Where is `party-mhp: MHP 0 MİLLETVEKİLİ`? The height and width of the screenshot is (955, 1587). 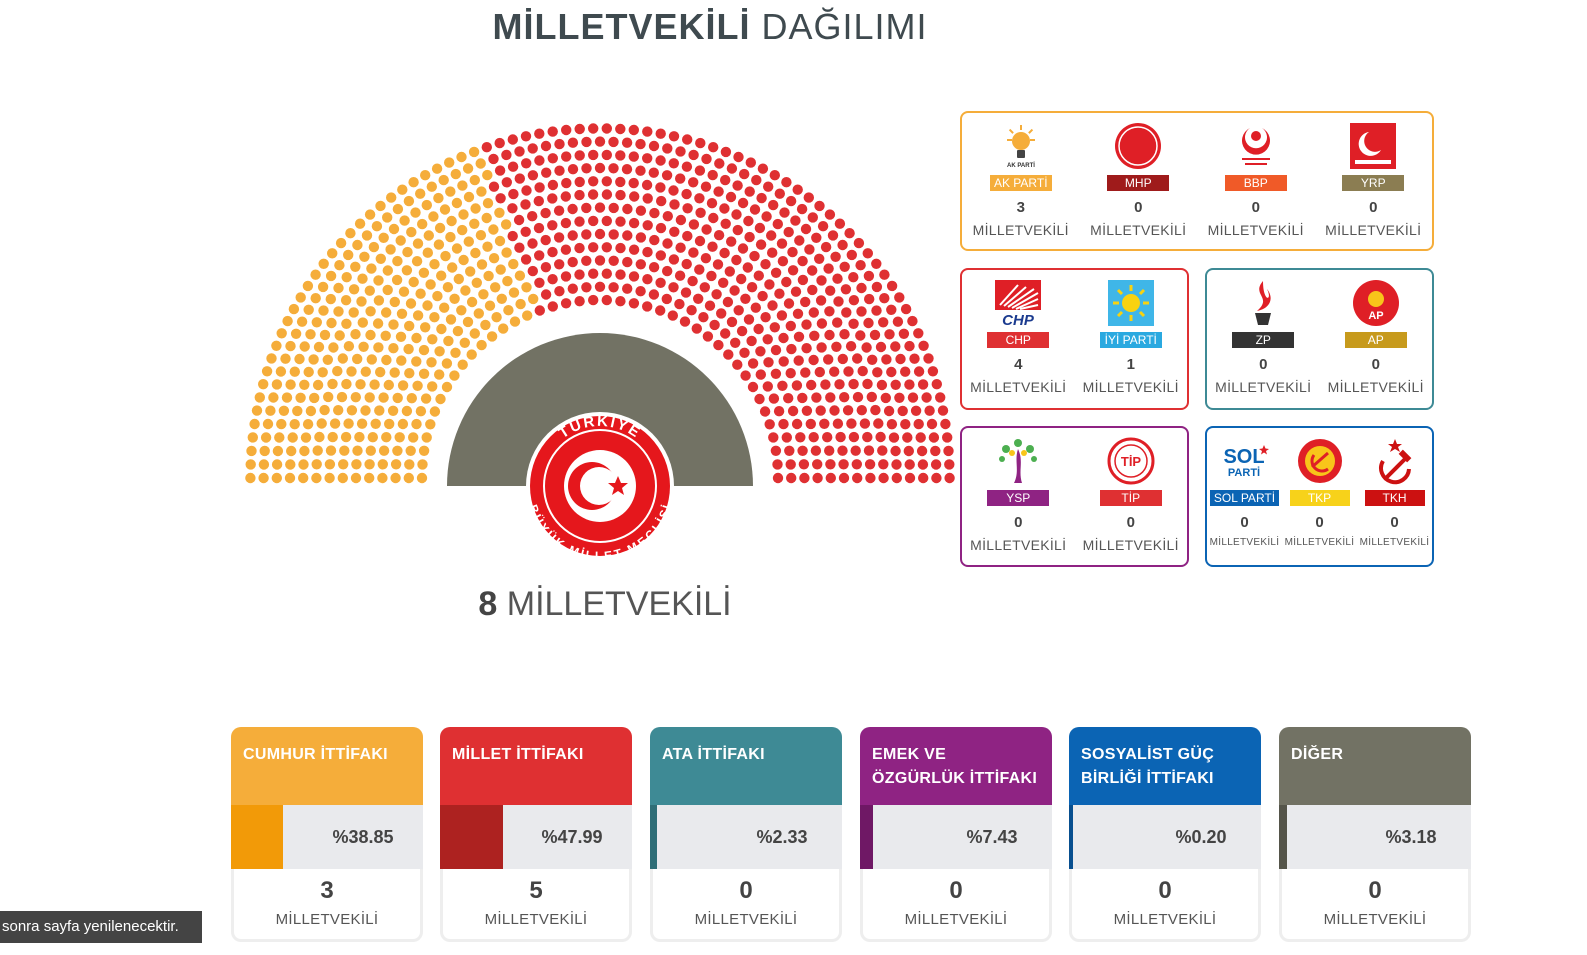 party-mhp: MHP 0 MİLLETVEKİLİ is located at coordinates (1138, 179).